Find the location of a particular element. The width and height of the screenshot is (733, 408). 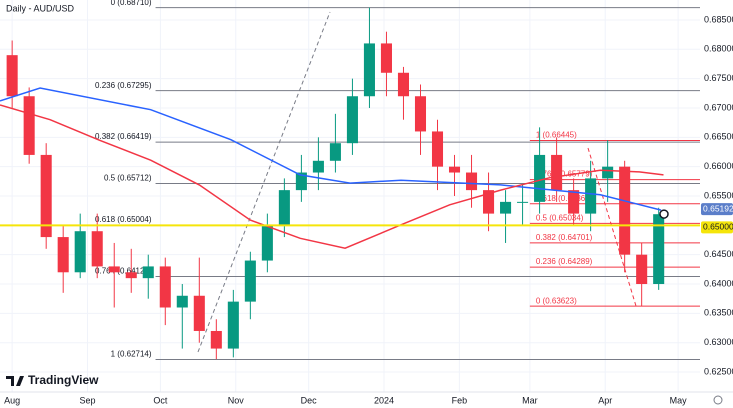

brand-logo: TradingView is located at coordinates (52, 380).